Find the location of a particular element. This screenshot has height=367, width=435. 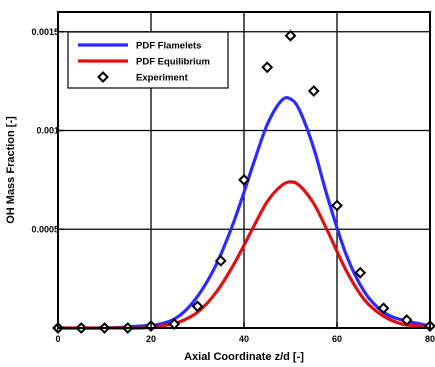

legend-entry-experiment-label: Experiment is located at coordinates (162, 78).